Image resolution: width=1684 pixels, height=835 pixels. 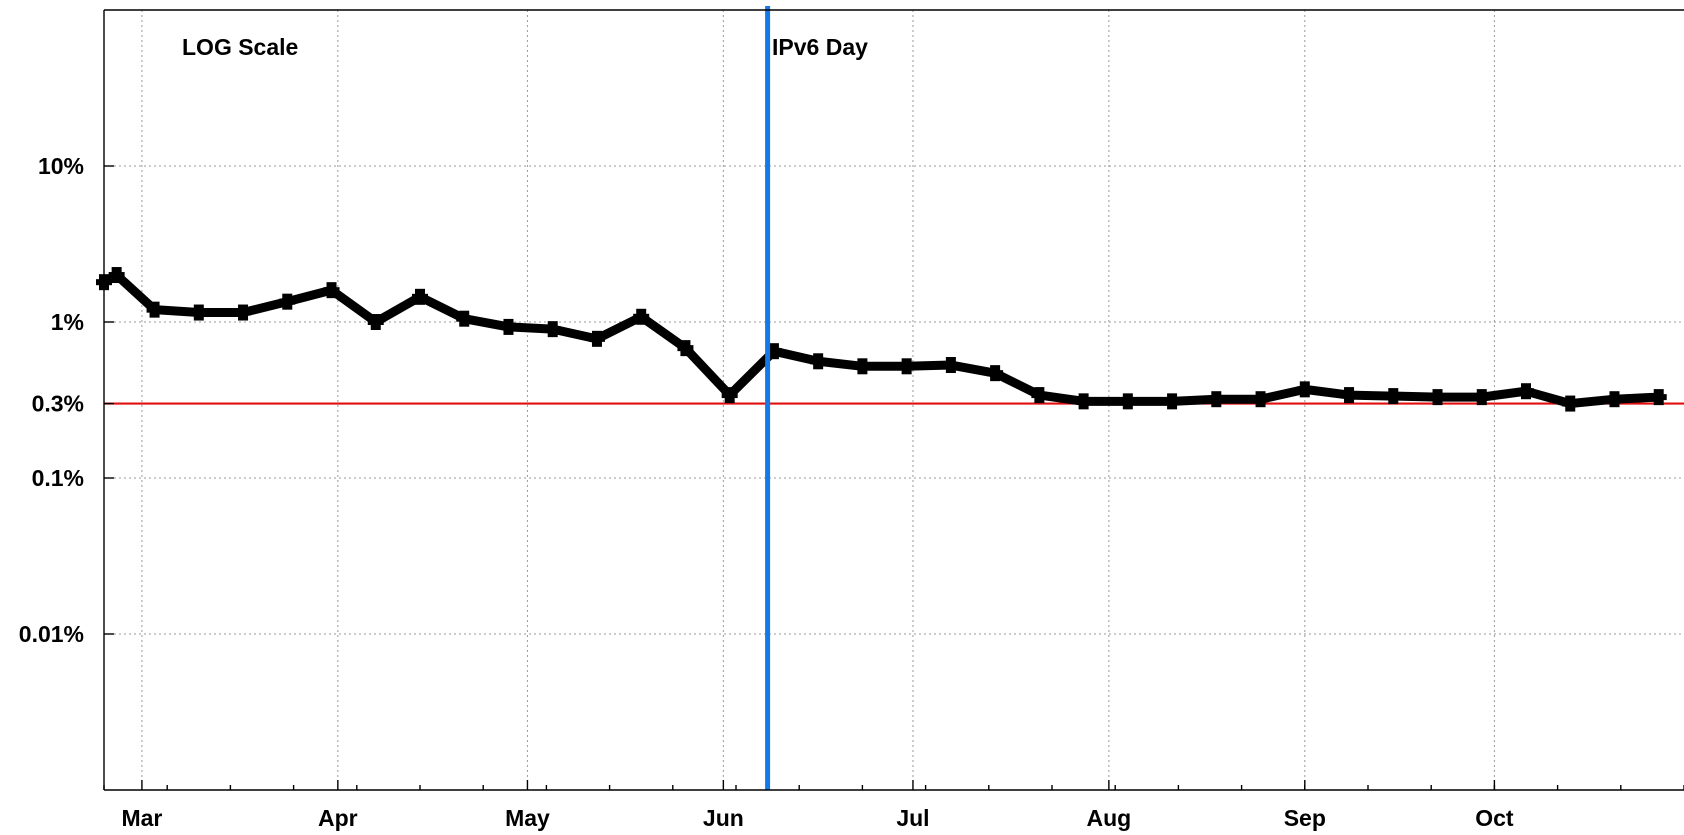 I want to click on y-tick-label: 0.01%, so click(x=51, y=634).